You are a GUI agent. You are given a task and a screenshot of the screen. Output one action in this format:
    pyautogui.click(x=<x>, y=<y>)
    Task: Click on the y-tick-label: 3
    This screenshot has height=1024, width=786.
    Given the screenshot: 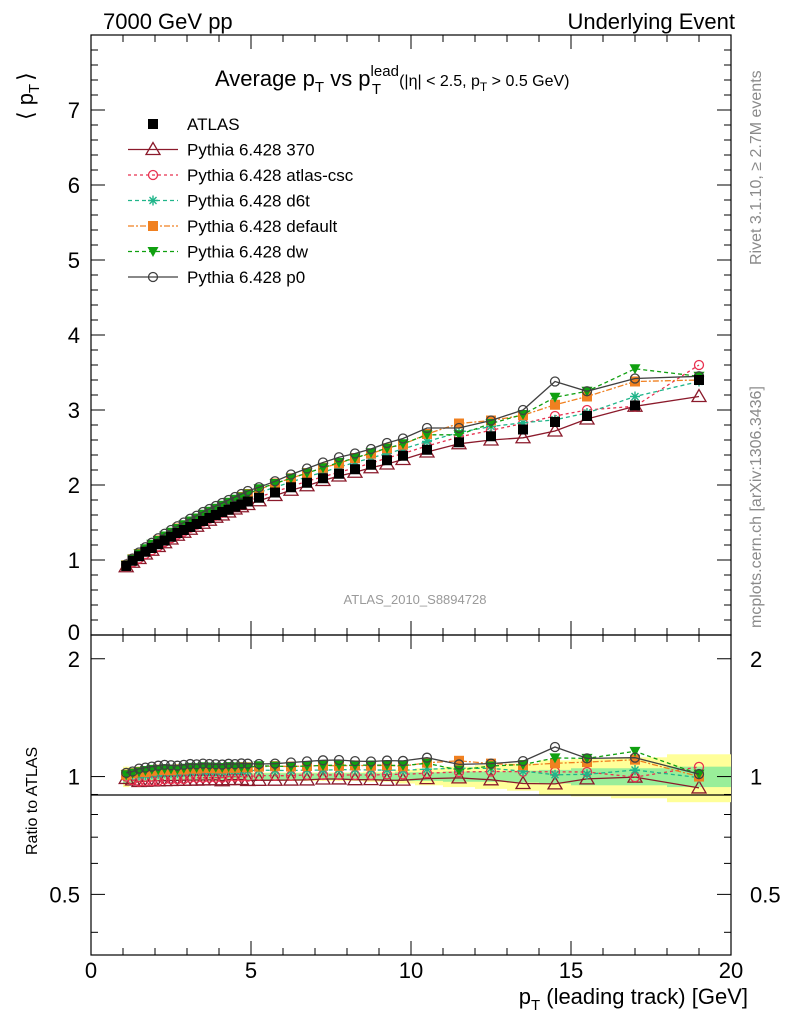 What is the action you would take?
    pyautogui.click(x=74, y=410)
    